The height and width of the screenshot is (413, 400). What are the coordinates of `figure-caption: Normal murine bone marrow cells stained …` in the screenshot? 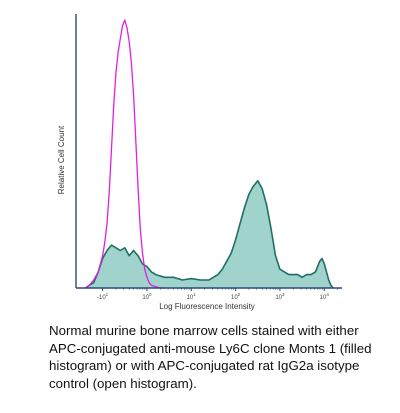 It's located at (210, 357).